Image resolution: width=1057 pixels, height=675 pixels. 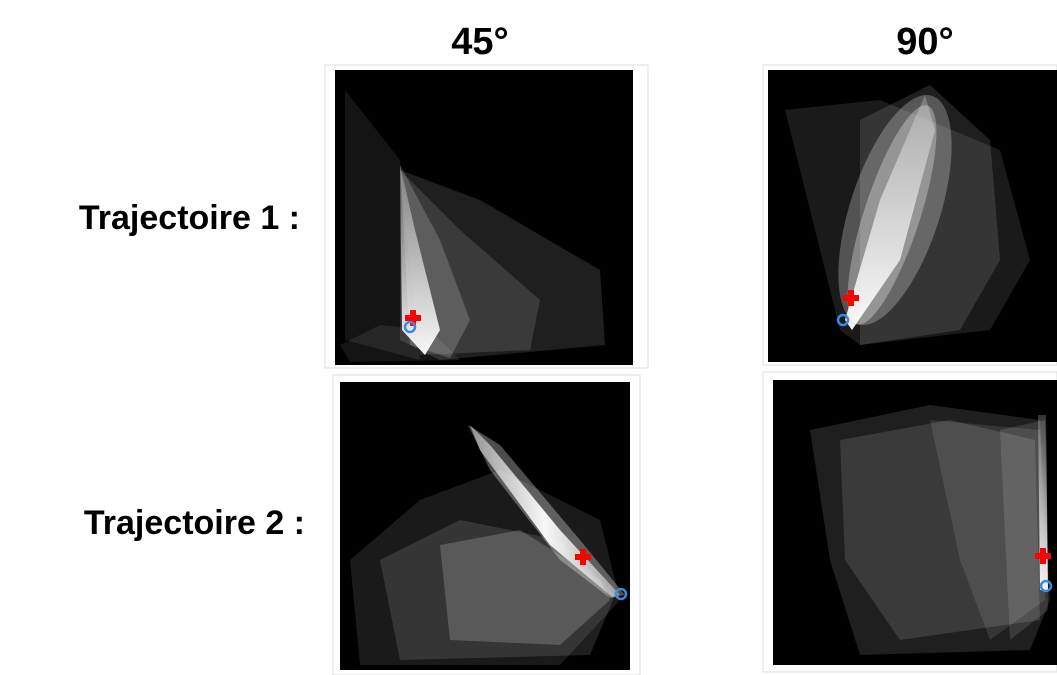 I want to click on row-label: Trajectoire 1 :, so click(x=189, y=218).